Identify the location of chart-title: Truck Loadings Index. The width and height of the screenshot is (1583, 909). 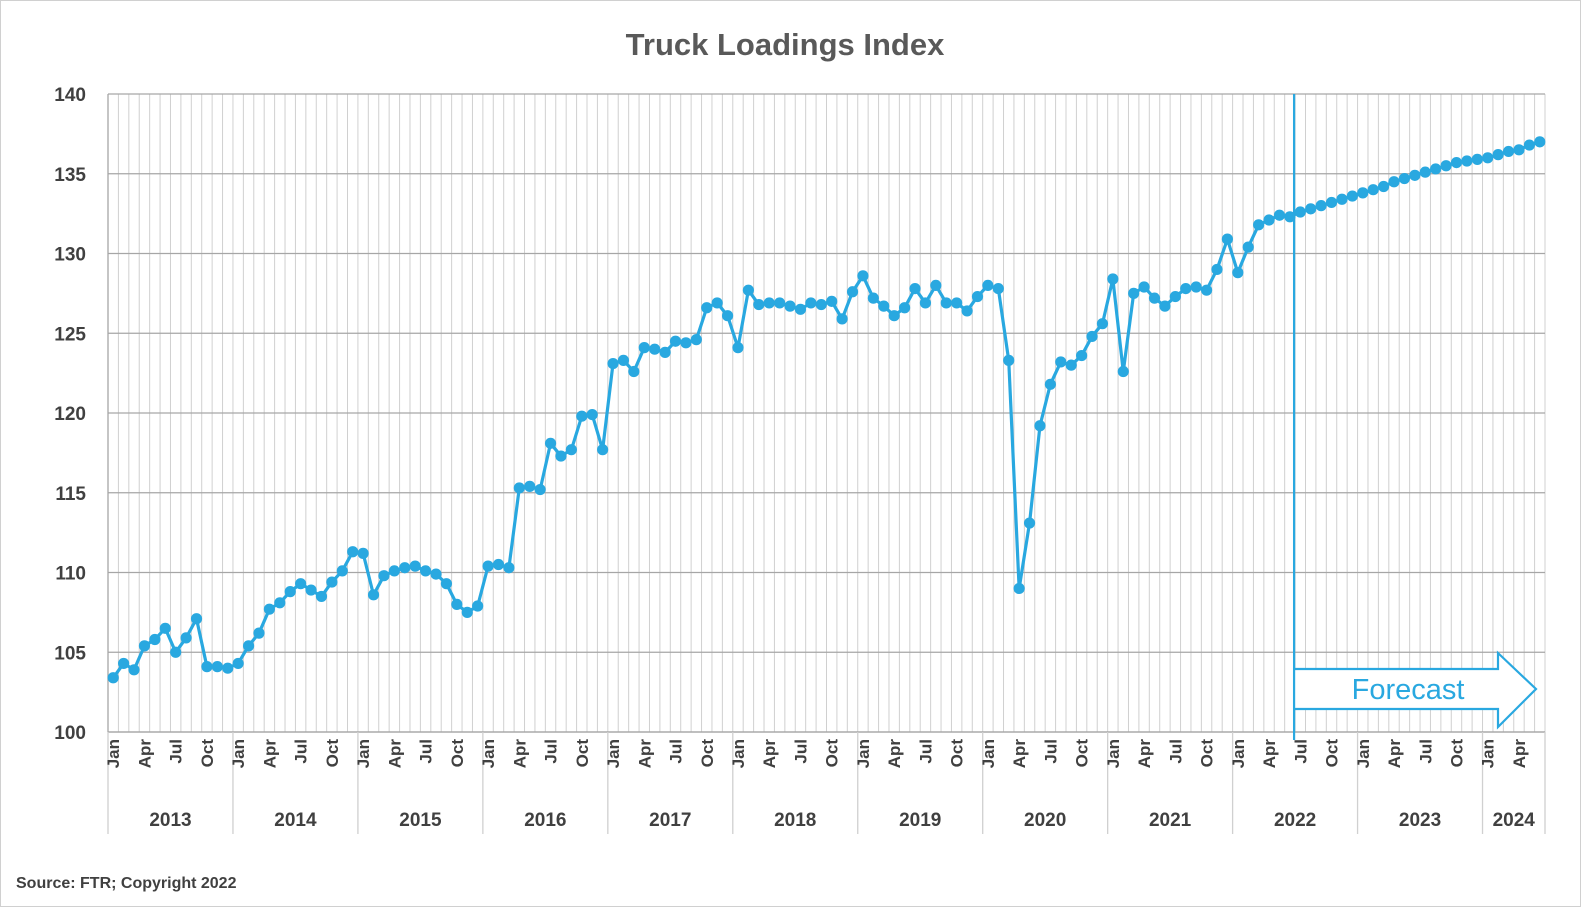
(785, 44).